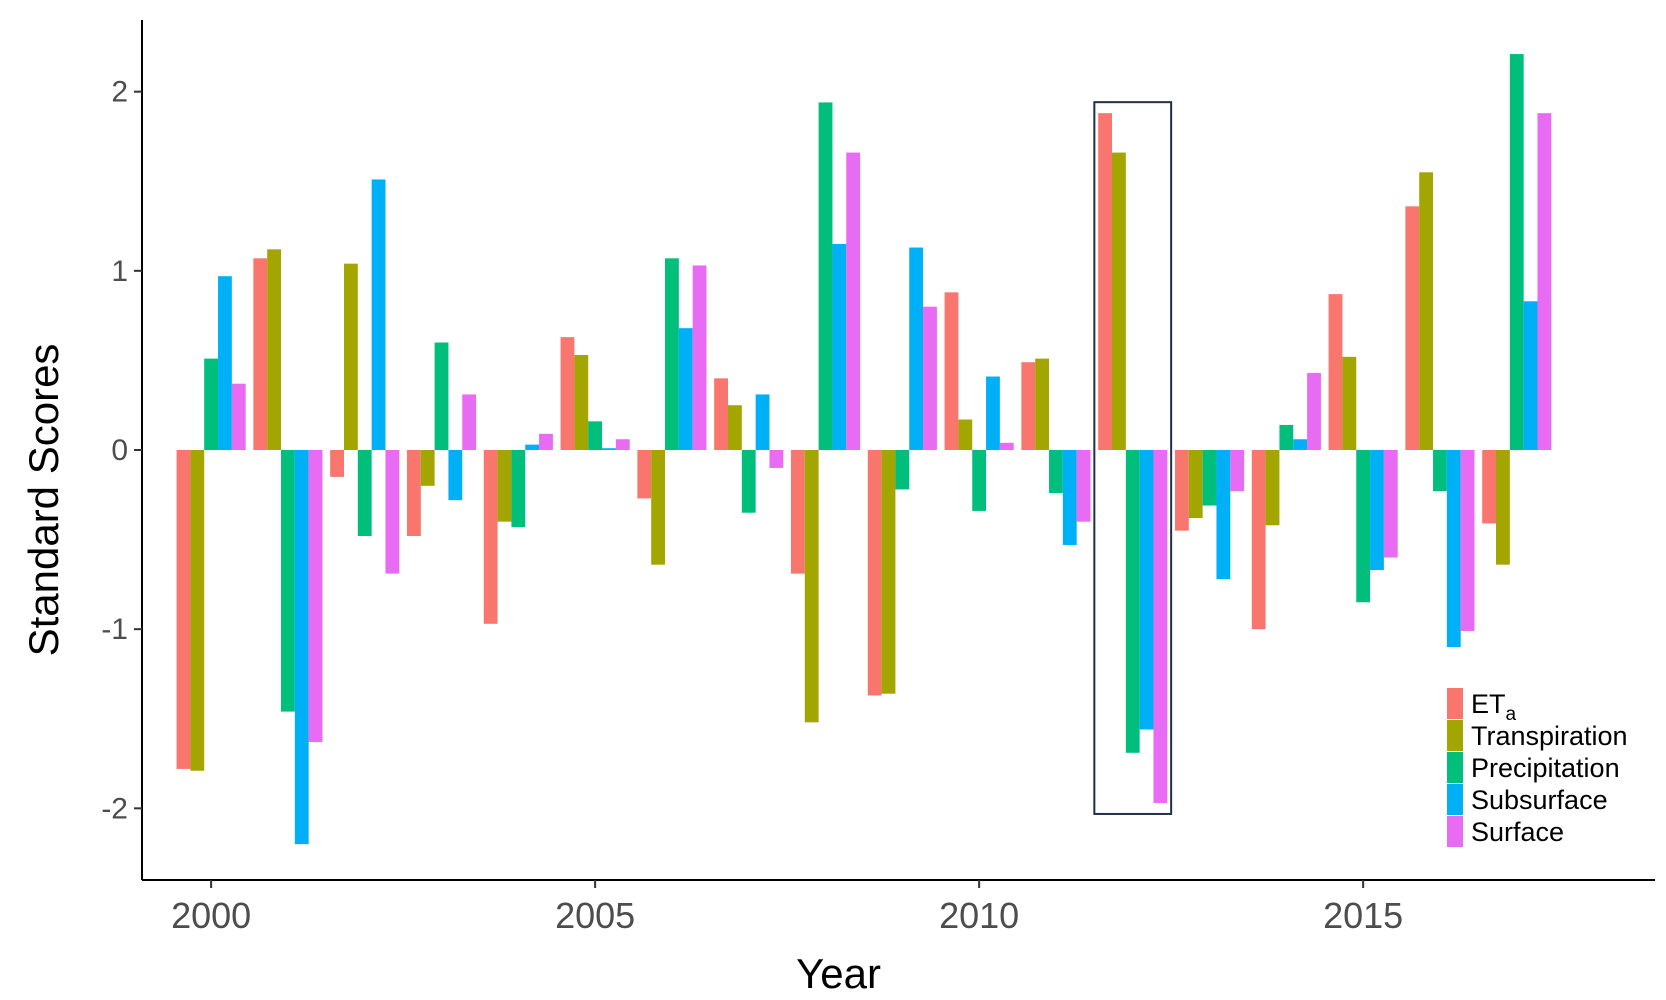 The height and width of the screenshot is (1000, 1666). What do you see at coordinates (672, 354) in the screenshot?
I see `bar-precipitation-2006` at bounding box center [672, 354].